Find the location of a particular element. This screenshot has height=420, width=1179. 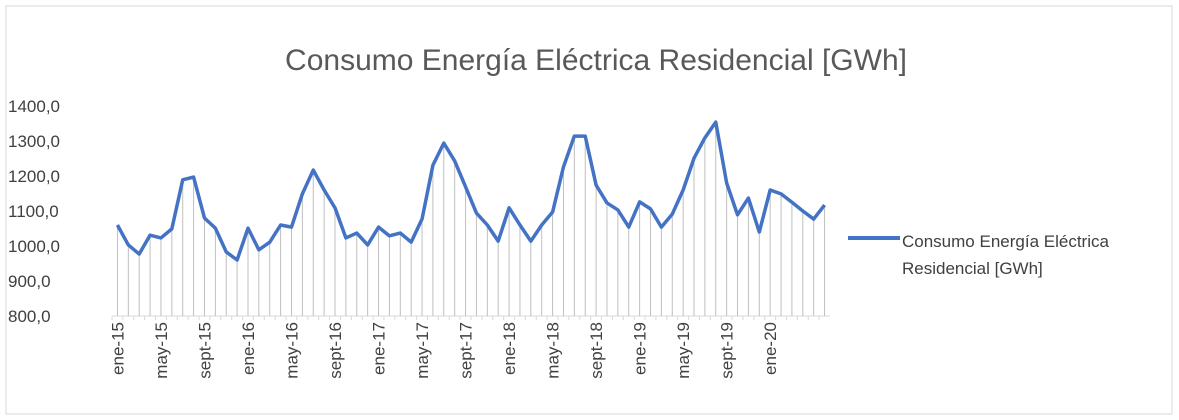

x-tick-label: sept-17 is located at coordinates (466, 350).